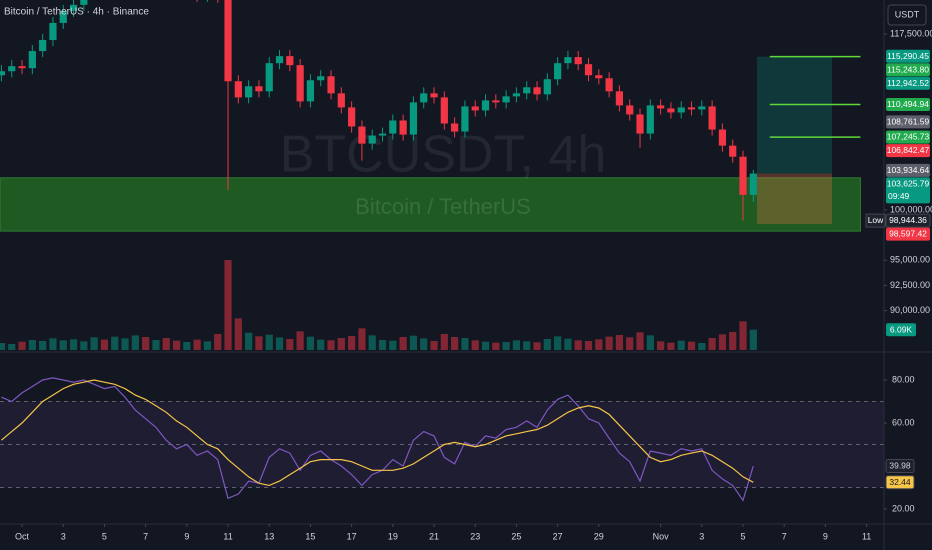  Describe the element at coordinates (104, 536) in the screenshot. I see `x-tick-label: 5` at that location.